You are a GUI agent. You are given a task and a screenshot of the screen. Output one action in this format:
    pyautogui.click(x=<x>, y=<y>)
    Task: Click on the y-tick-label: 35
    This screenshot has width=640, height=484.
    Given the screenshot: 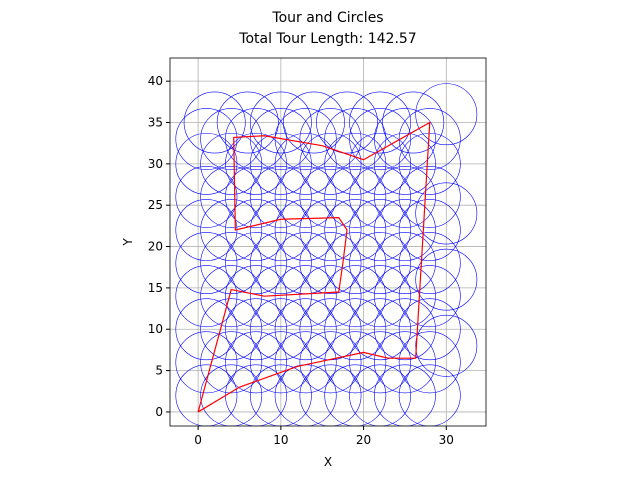 What is the action you would take?
    pyautogui.click(x=155, y=123)
    